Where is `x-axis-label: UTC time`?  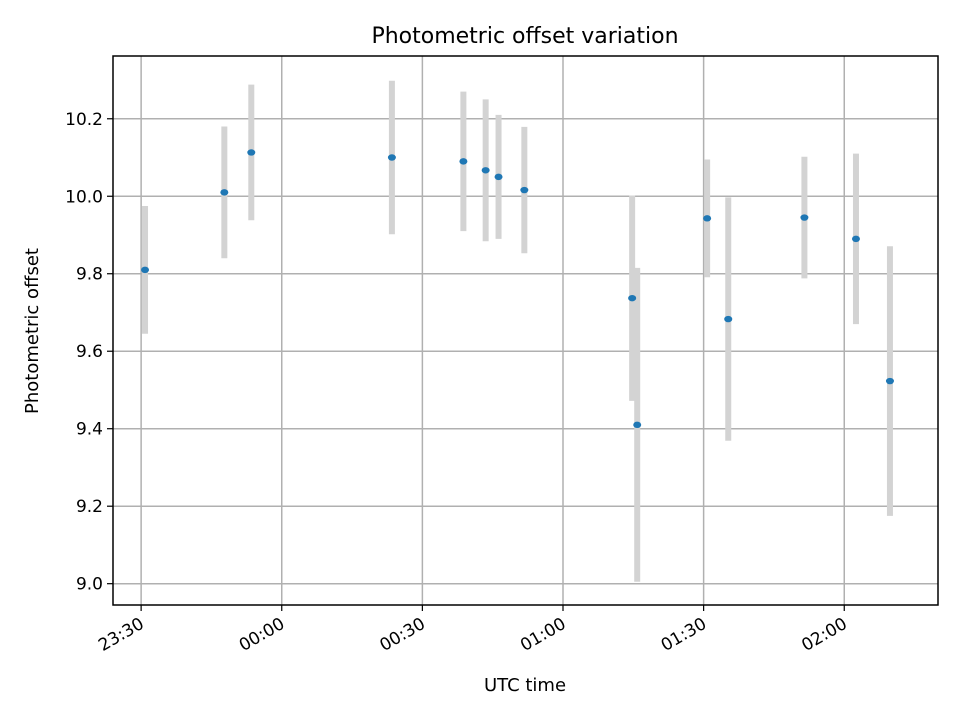
x-axis-label: UTC time is located at coordinates (525, 685).